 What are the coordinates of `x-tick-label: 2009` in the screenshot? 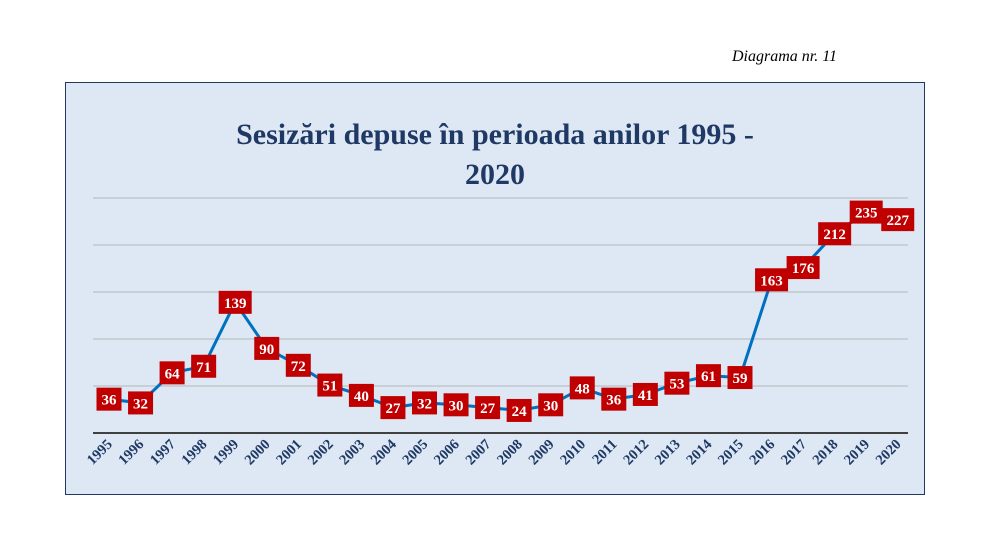 It's located at (542, 453).